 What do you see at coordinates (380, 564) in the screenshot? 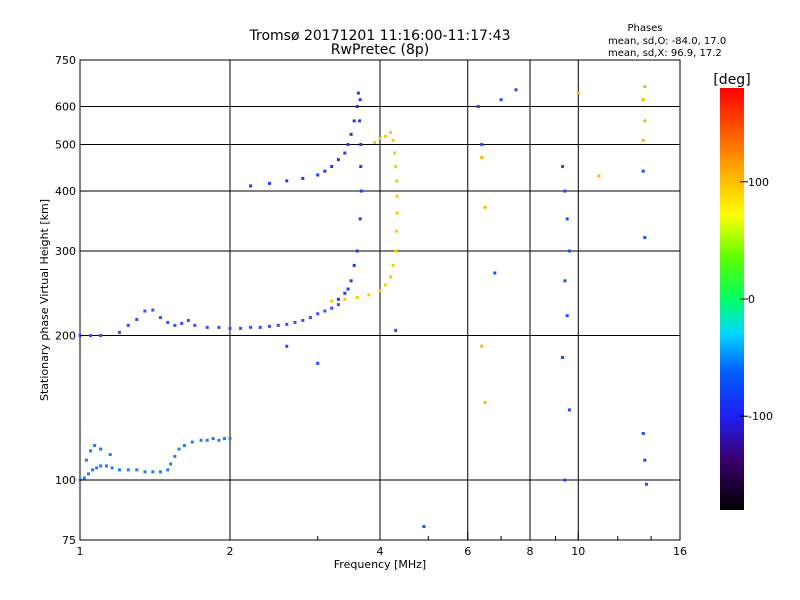
I see `x-axis-label: Frequency [MHz]` at bounding box center [380, 564].